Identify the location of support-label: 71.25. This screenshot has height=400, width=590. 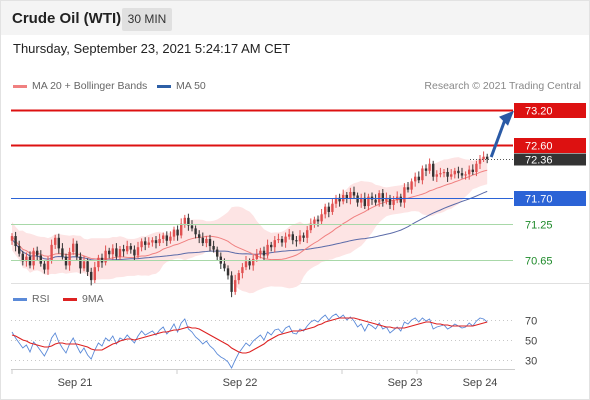
(539, 226).